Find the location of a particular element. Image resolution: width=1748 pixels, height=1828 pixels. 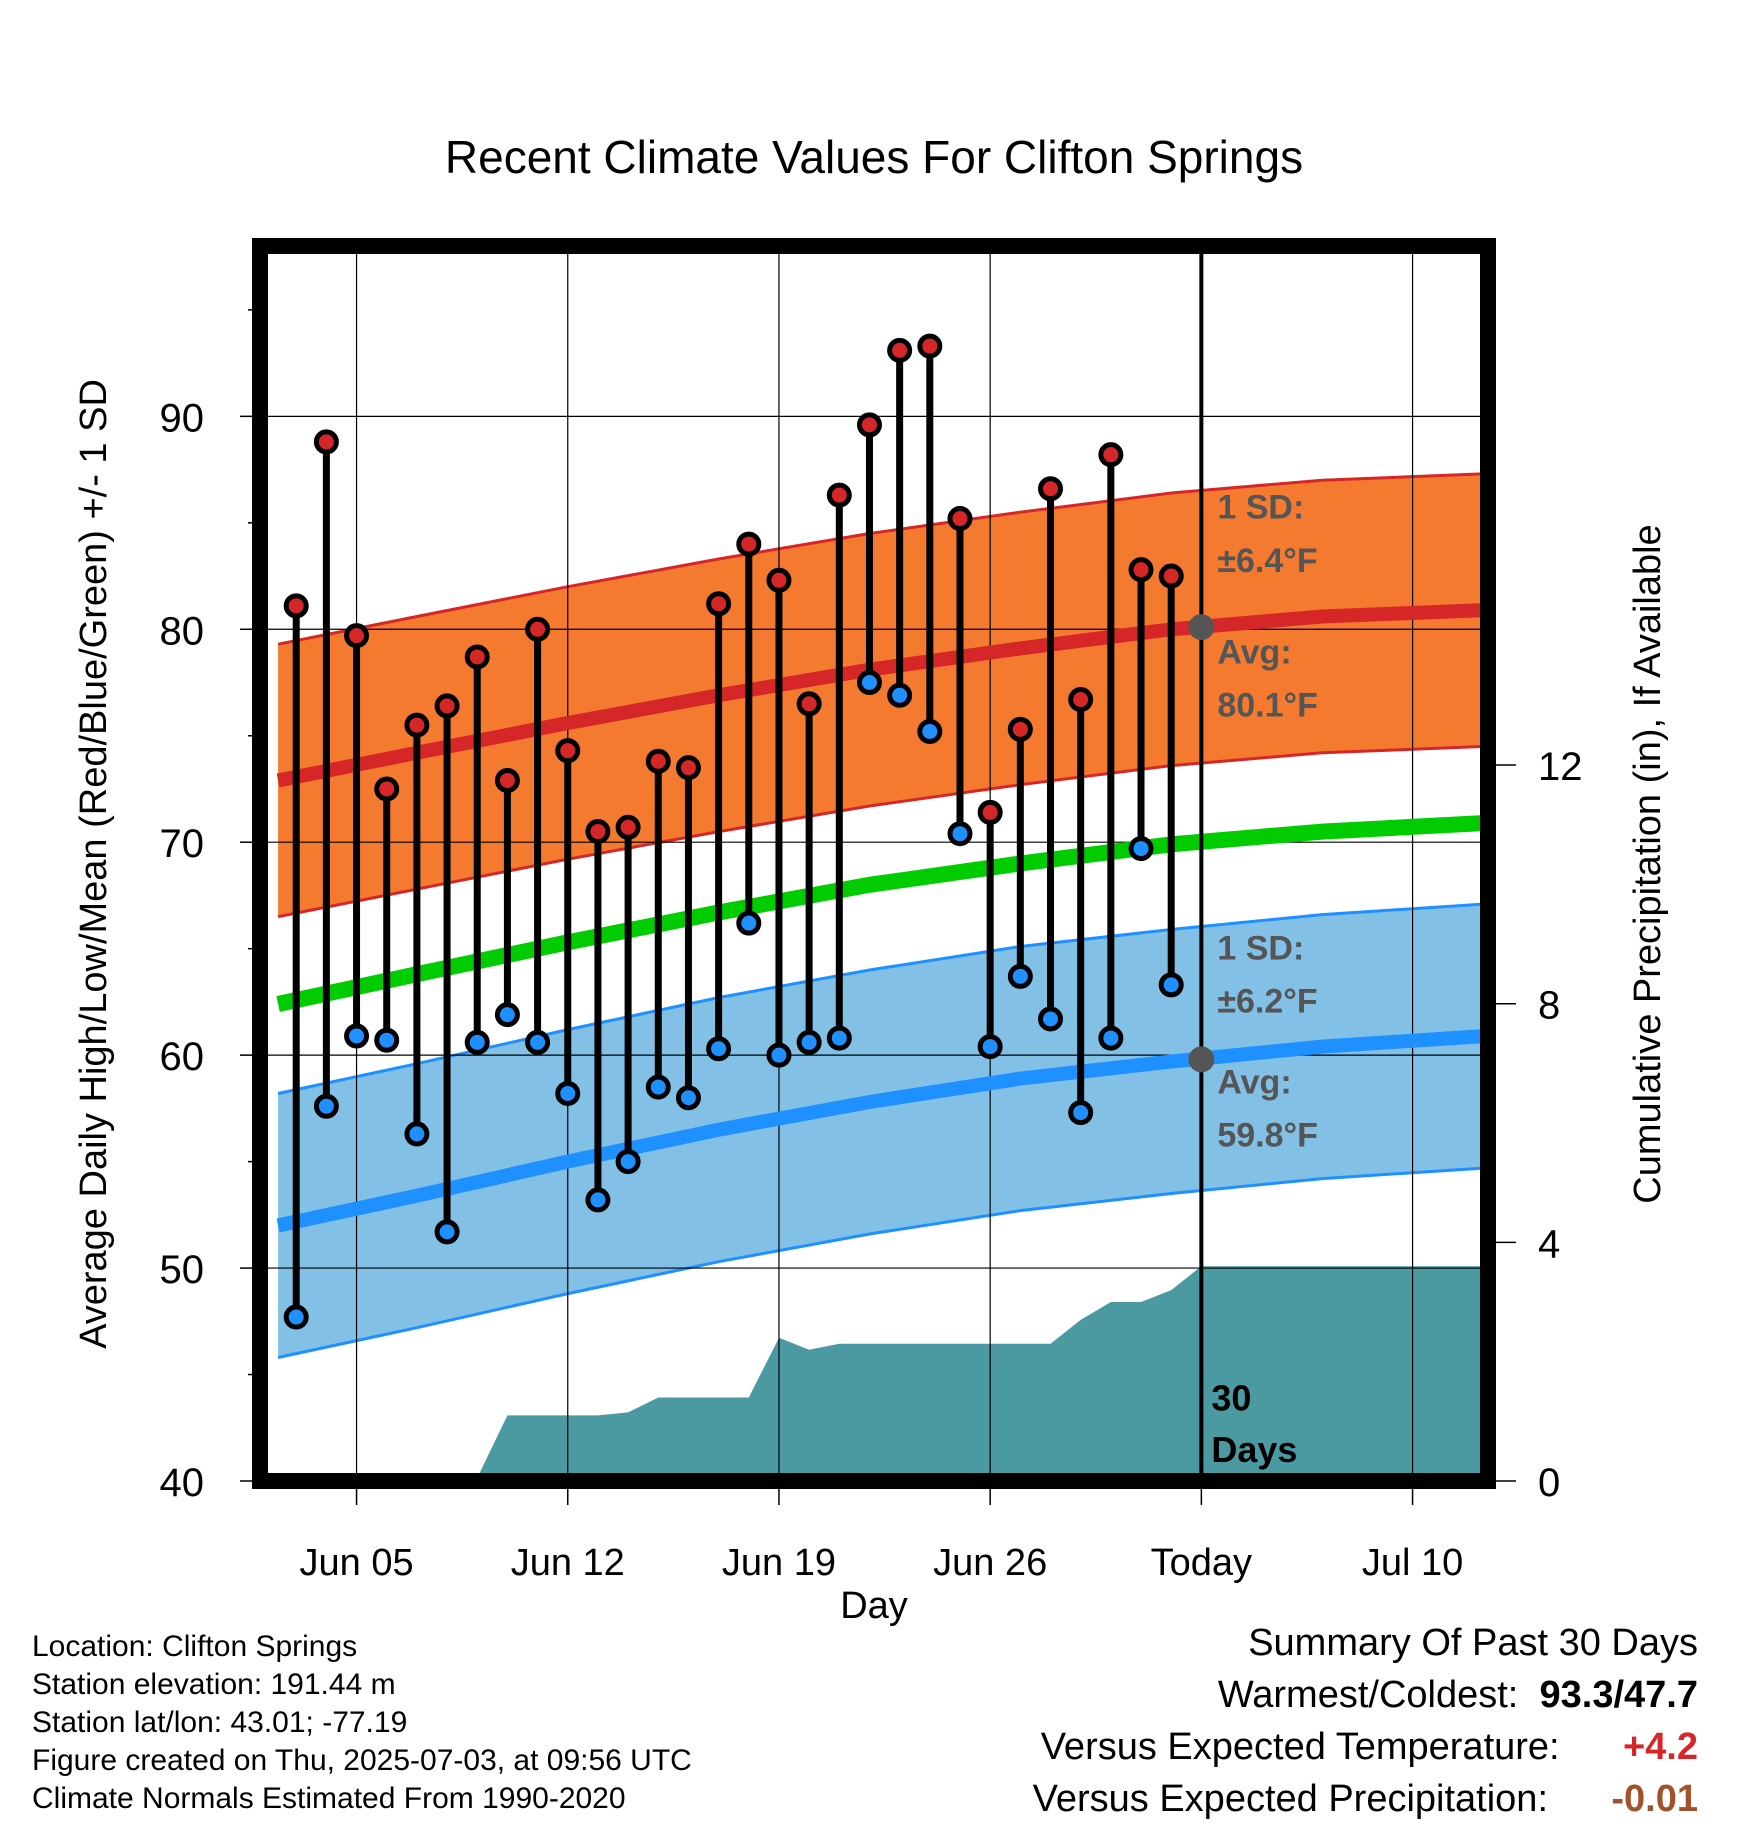

low-sd-upper-line is located at coordinates (881, 998).